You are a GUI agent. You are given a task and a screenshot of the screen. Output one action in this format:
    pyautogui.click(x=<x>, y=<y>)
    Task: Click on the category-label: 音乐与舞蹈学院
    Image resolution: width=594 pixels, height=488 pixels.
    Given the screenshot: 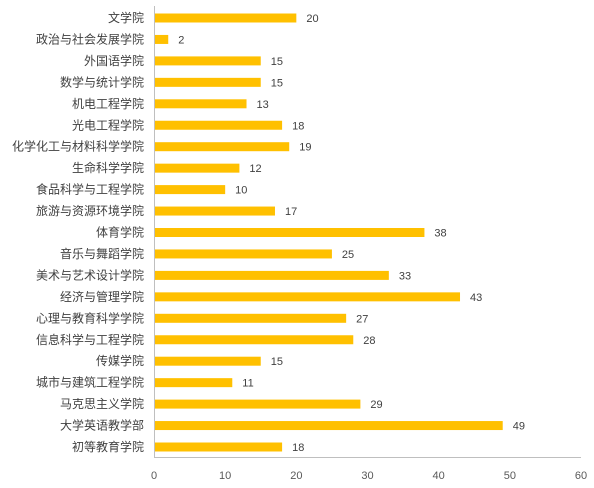 What is the action you would take?
    pyautogui.click(x=102, y=253)
    